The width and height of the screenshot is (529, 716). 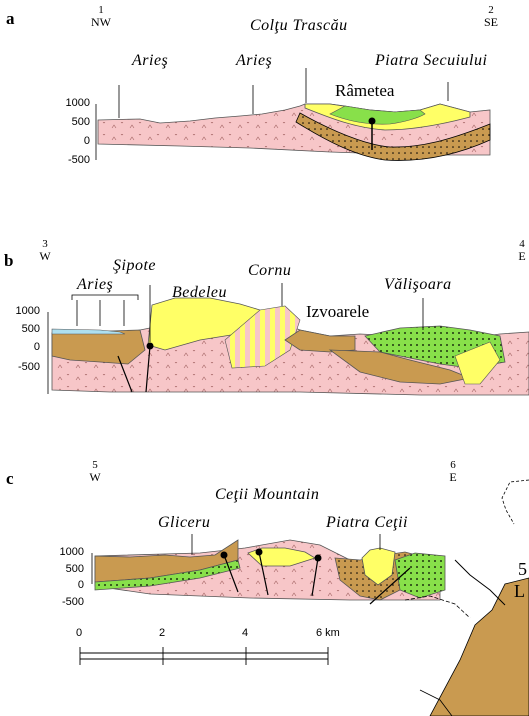 What do you see at coordinates (74, 569) in the screenshot?
I see `section-c-ytick-500: 500` at bounding box center [74, 569].